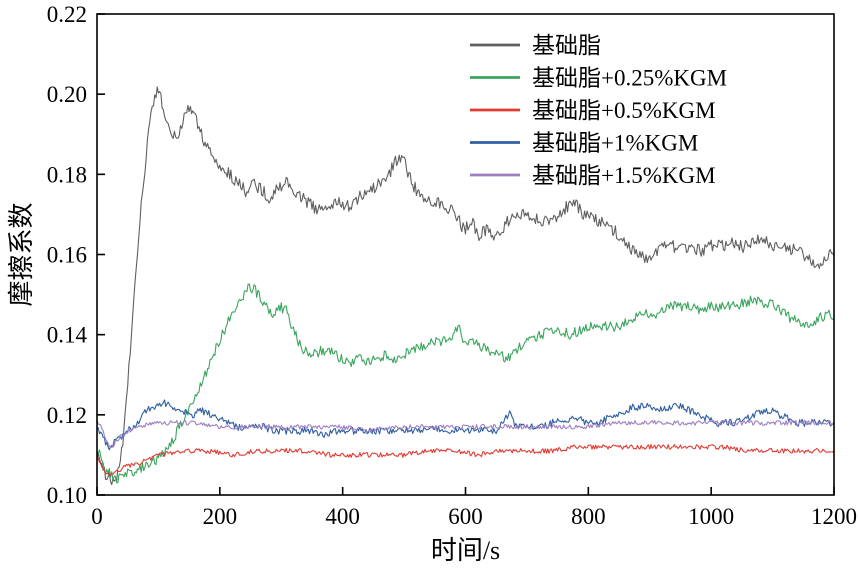 The width and height of the screenshot is (858, 577). What do you see at coordinates (21, 254) in the screenshot?
I see `y-axis-title: 摩擦系数` at bounding box center [21, 254].